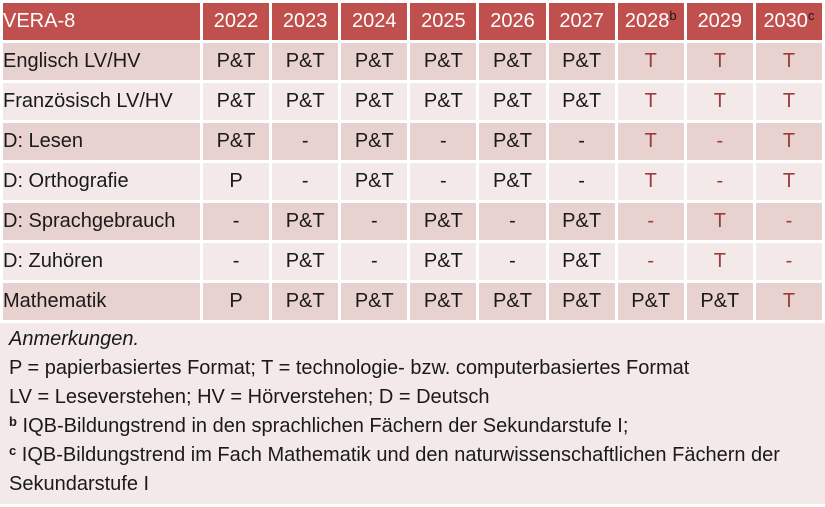  I want to click on year-header-cell: 2025, so click(443, 21).